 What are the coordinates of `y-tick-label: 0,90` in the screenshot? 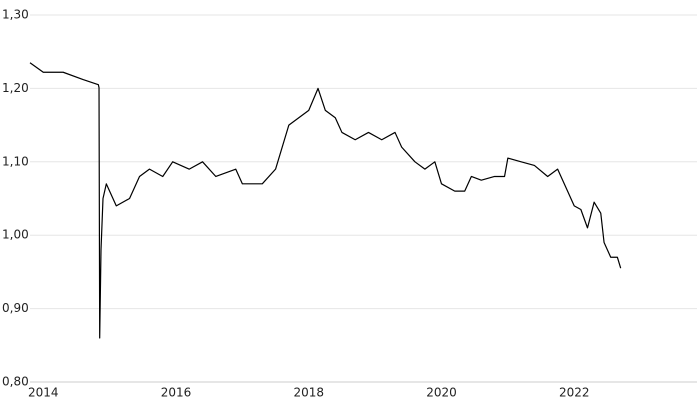 It's located at (15, 308).